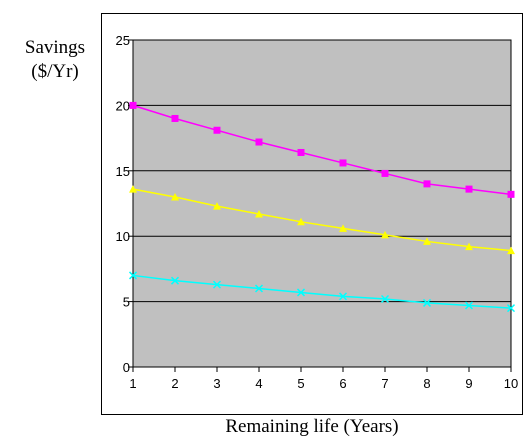 This screenshot has height=444, width=523. Describe the element at coordinates (126, 302) in the screenshot. I see `y-tick-label: 5` at that location.